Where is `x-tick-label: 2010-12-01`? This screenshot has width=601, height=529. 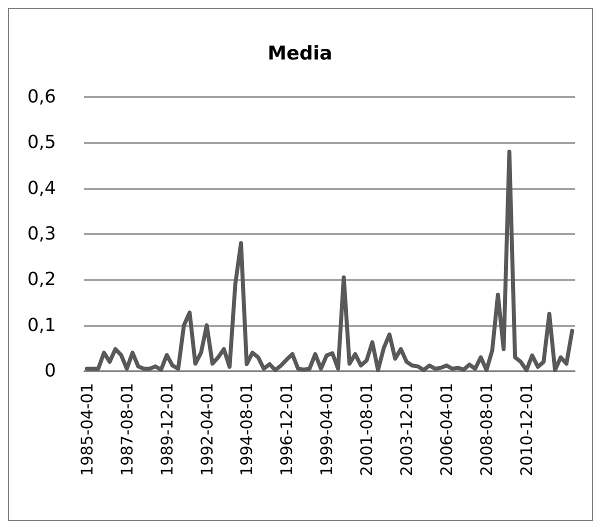 x-tick-label: 2010-12-01 is located at coordinates (526, 429).